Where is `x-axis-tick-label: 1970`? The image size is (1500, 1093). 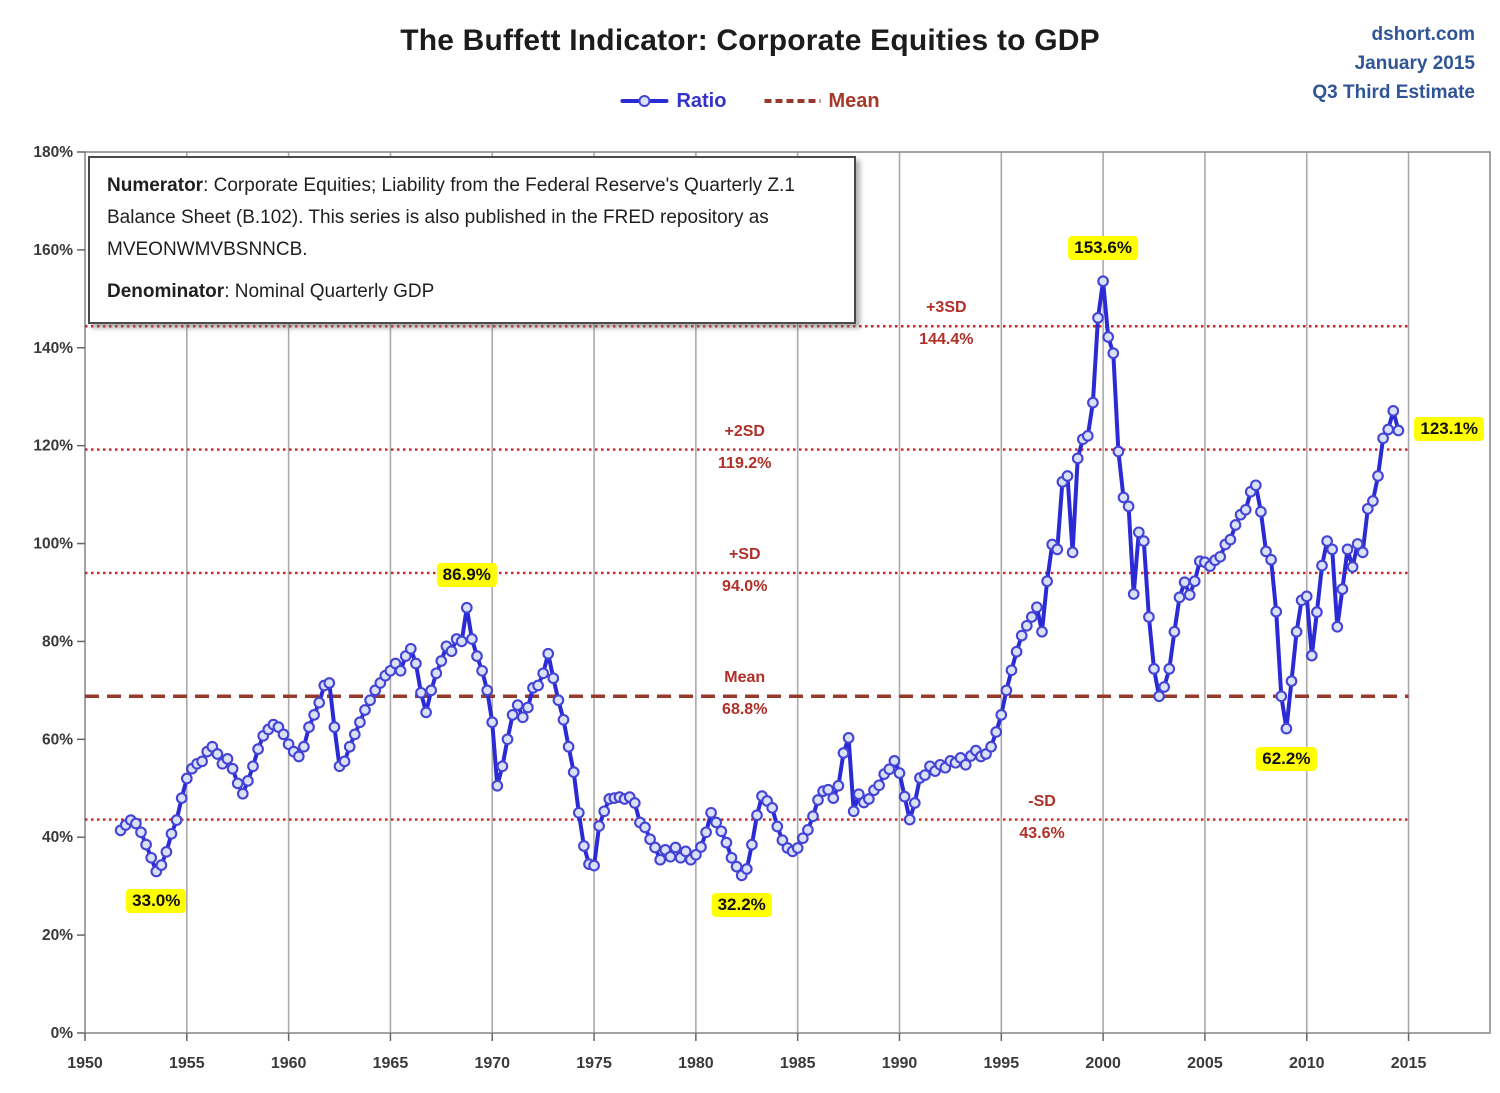
x-axis-tick-label: 1970 is located at coordinates (492, 1063).